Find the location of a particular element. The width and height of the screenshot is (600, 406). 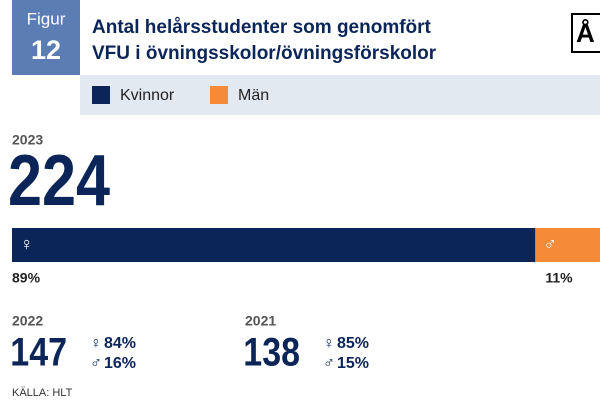

share-label: 85% is located at coordinates (353, 343).